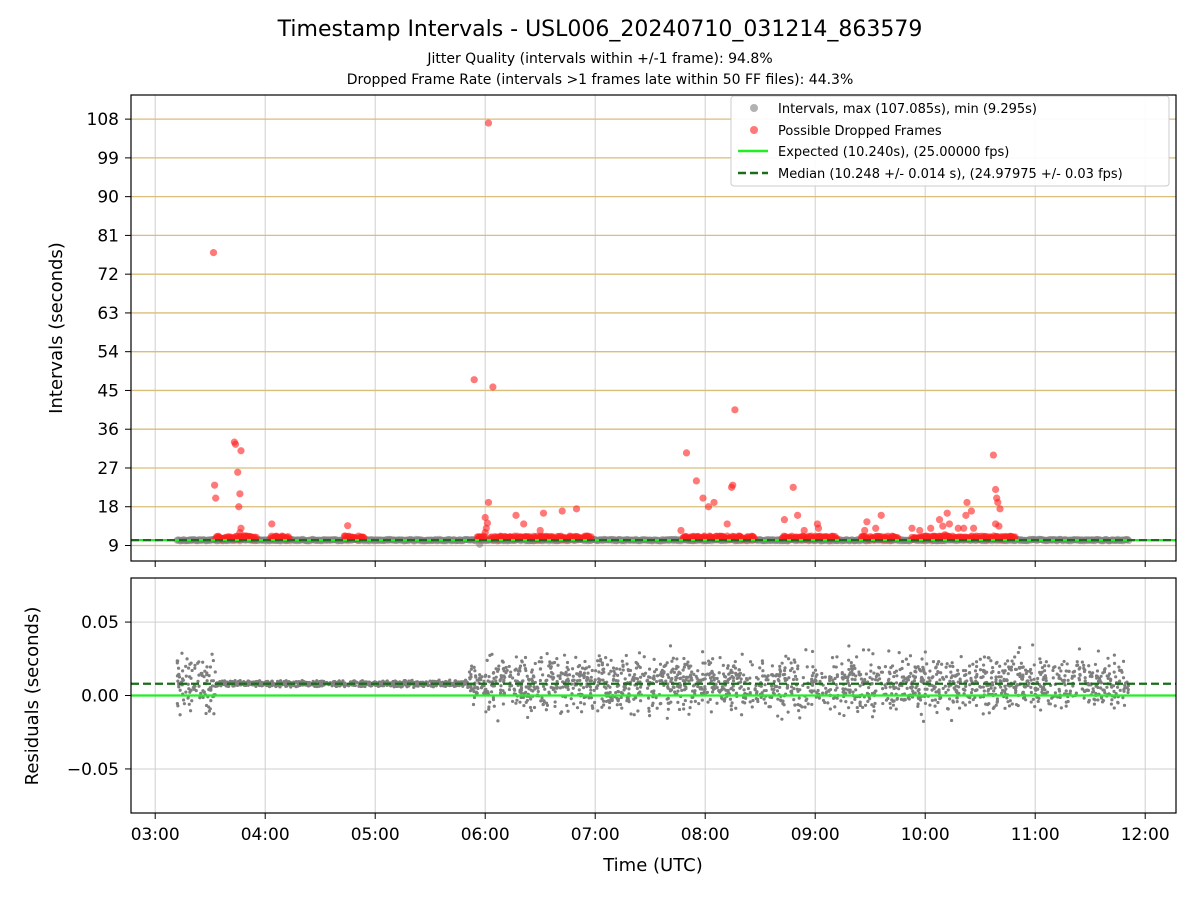  I want to click on bottom-ytick-label: 0.00, so click(100, 697).